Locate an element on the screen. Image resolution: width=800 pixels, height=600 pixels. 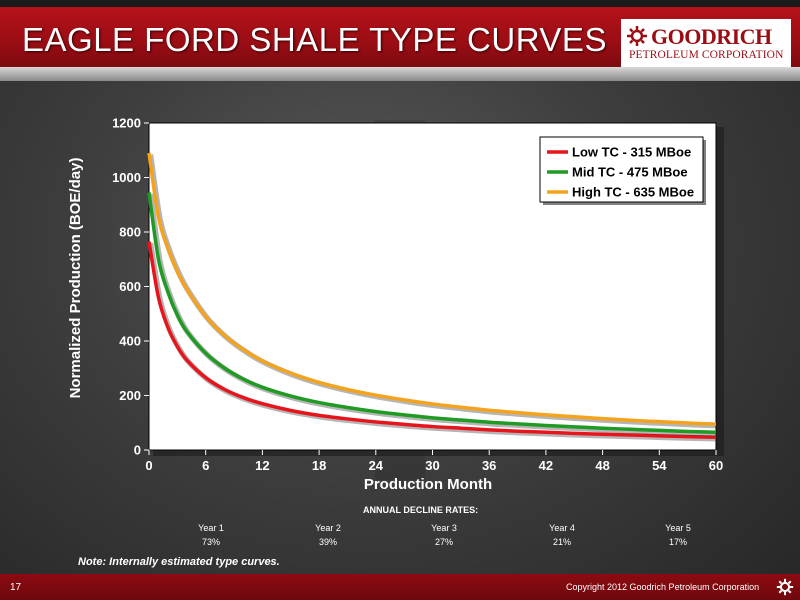
y-tick-label: 1000 is located at coordinates (126, 177).